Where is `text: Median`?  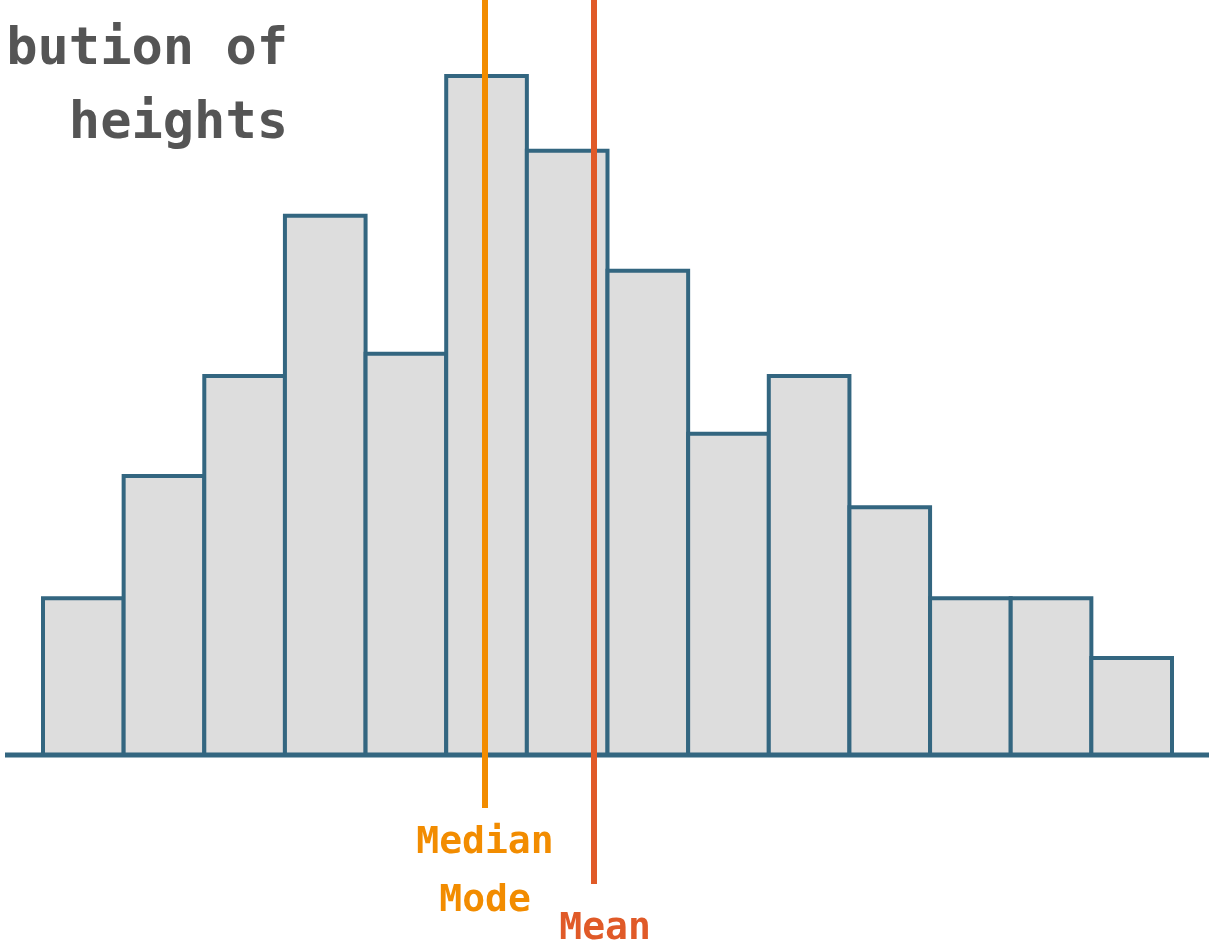 text: Median is located at coordinates (485, 840).